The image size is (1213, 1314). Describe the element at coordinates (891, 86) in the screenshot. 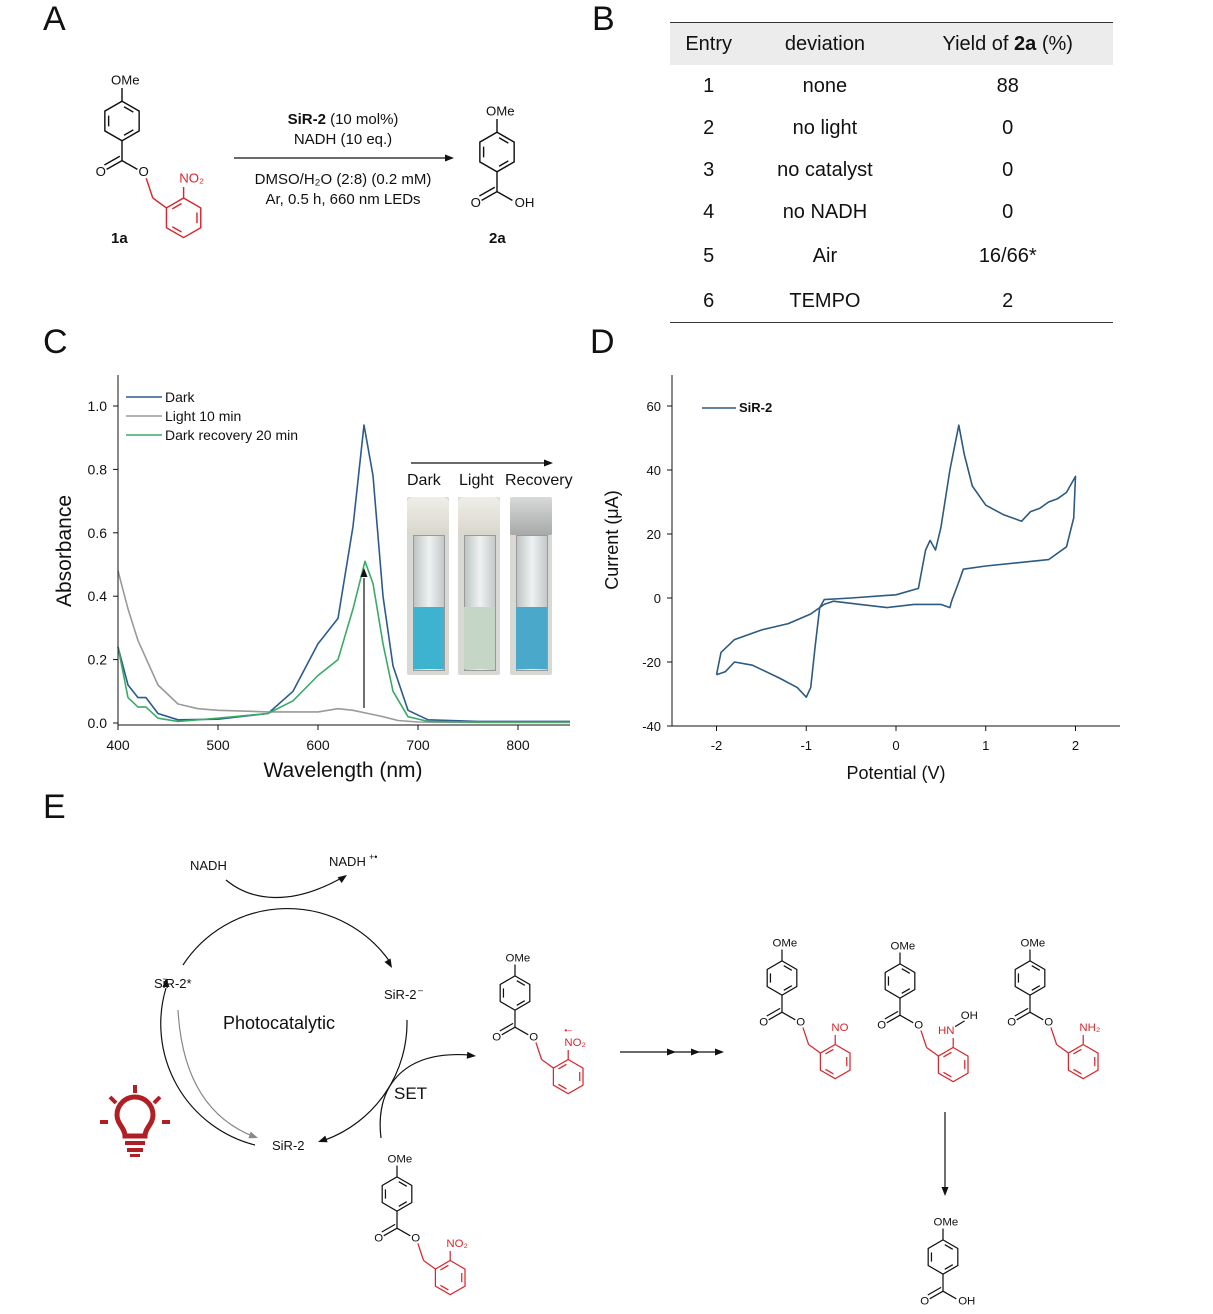

I see `table-row: 1 none 88` at that location.